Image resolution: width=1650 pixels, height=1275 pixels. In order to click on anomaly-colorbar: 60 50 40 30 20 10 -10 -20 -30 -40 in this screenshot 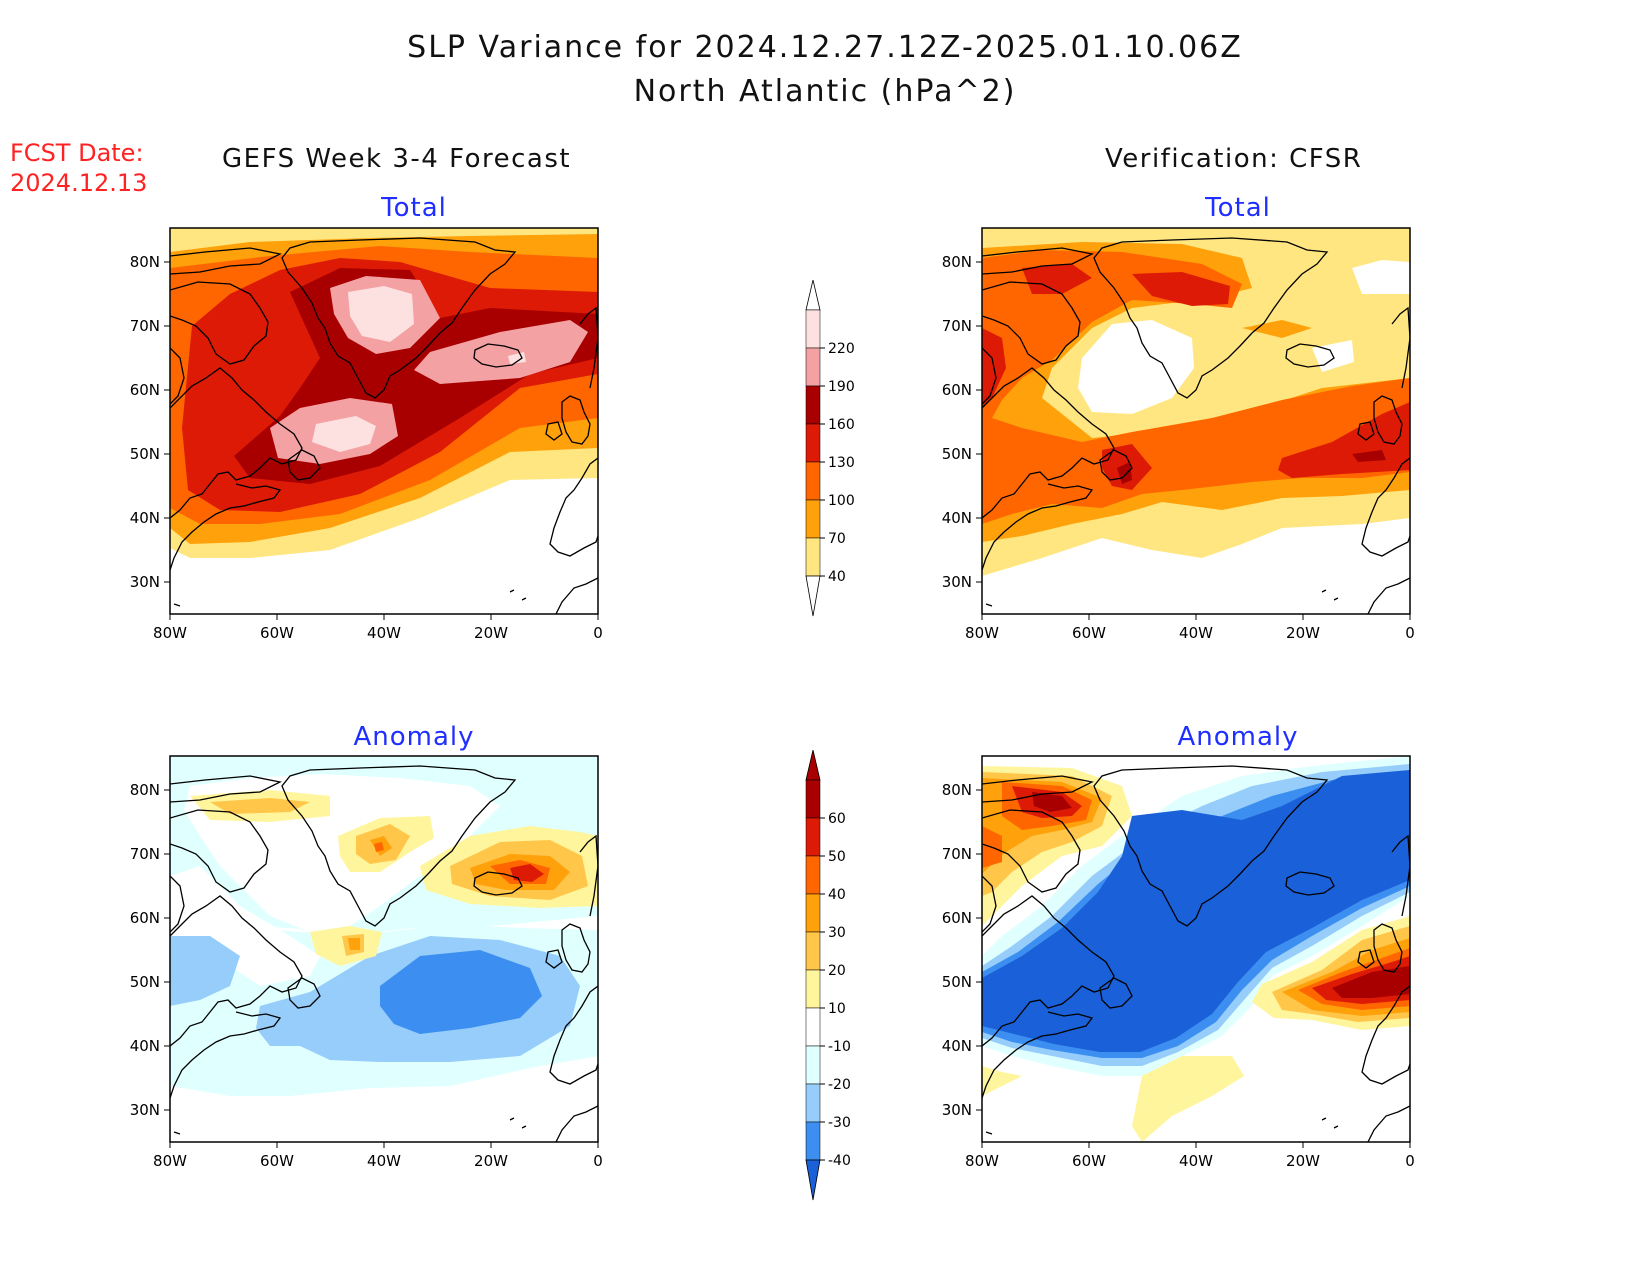, I will do `click(828, 975)`.